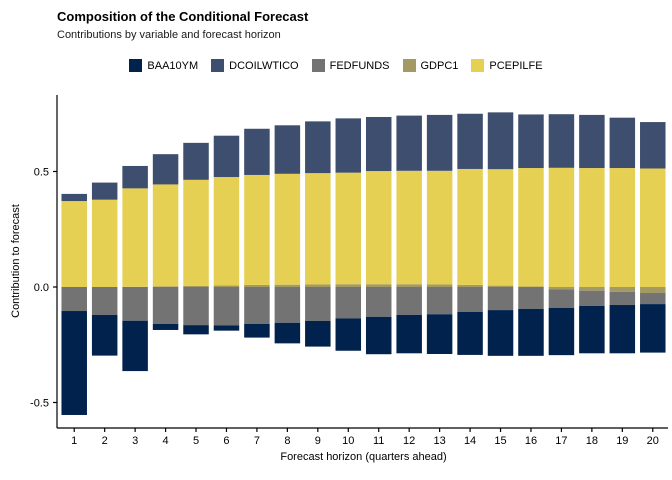 This screenshot has height=480, width=672. Describe the element at coordinates (561, 441) in the screenshot. I see `x-tick-label: 17` at that location.